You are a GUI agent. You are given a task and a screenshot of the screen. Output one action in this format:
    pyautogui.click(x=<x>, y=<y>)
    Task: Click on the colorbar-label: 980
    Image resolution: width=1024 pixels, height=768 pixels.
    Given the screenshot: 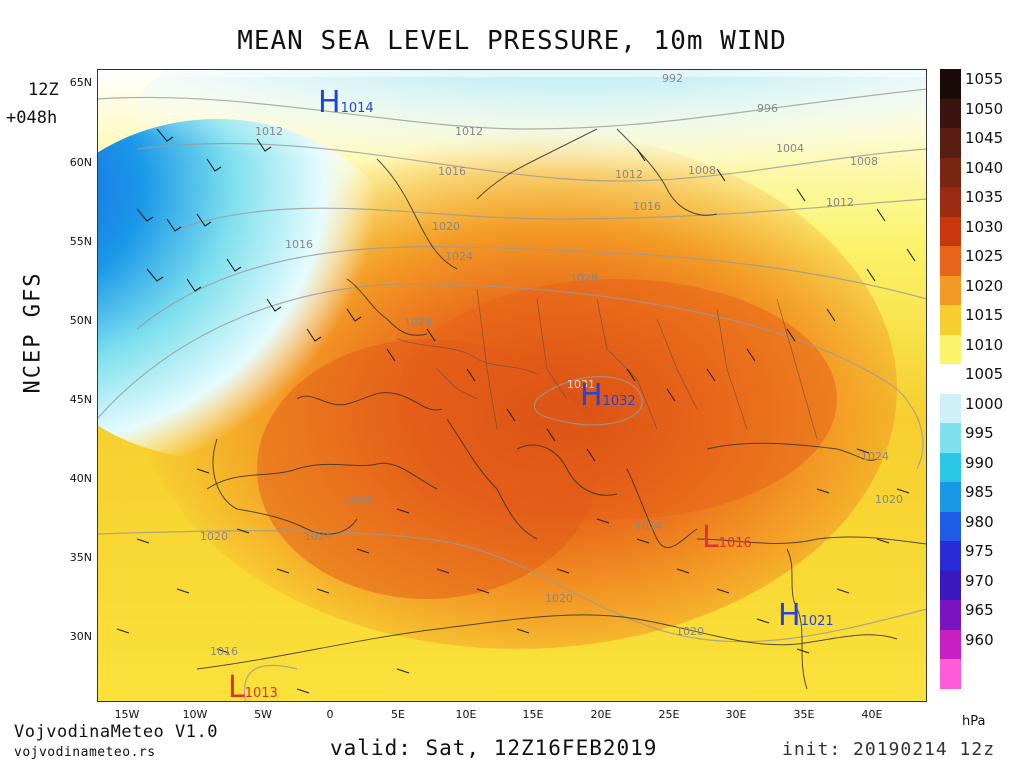 What is the action you would take?
    pyautogui.click(x=979, y=521)
    